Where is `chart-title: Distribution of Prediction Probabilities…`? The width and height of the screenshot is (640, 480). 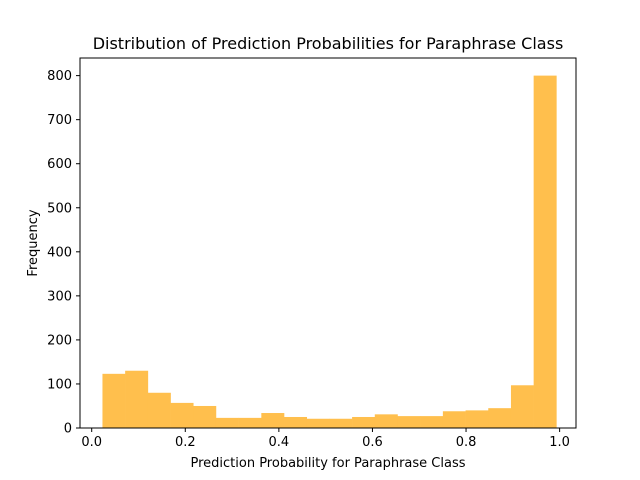
chart-title: Distribution of Prediction Probabilities… is located at coordinates (328, 43).